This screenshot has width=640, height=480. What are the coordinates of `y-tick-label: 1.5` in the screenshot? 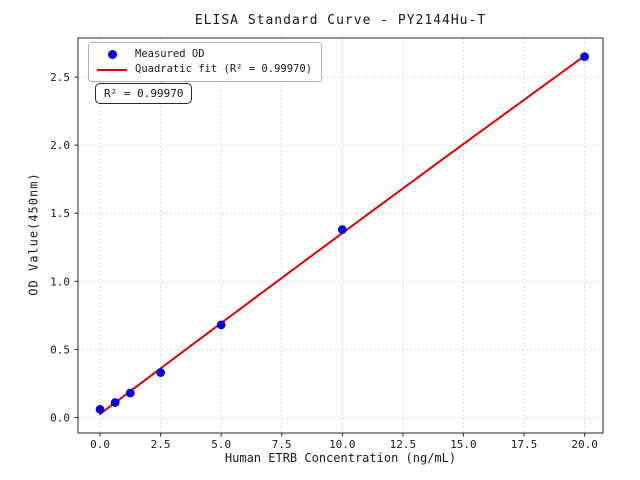 It's located at (60, 213).